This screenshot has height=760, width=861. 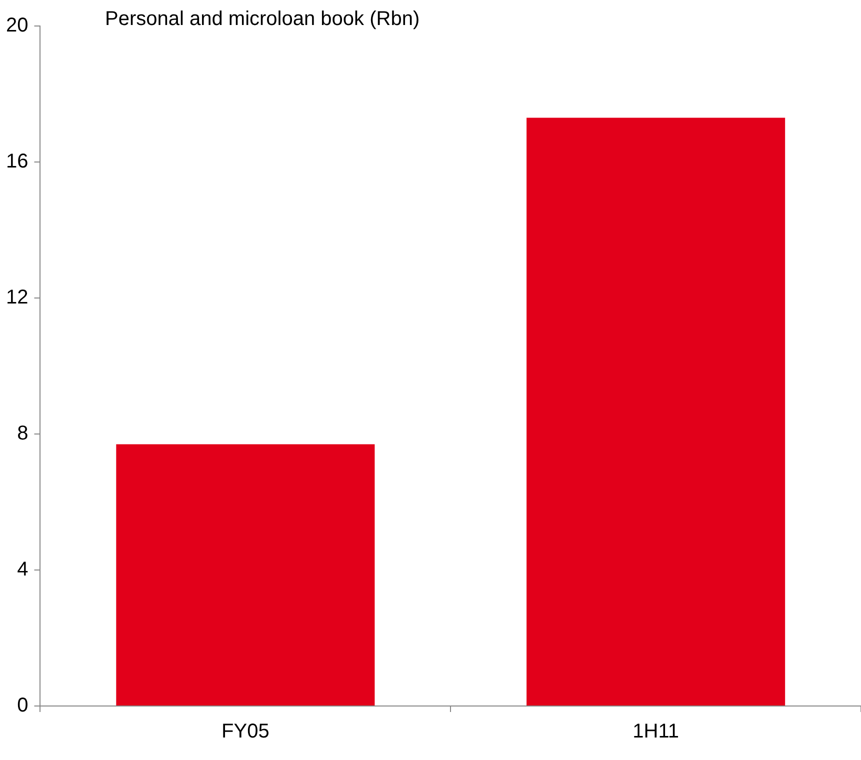 I want to click on y-tick-label: 8, so click(x=22, y=433).